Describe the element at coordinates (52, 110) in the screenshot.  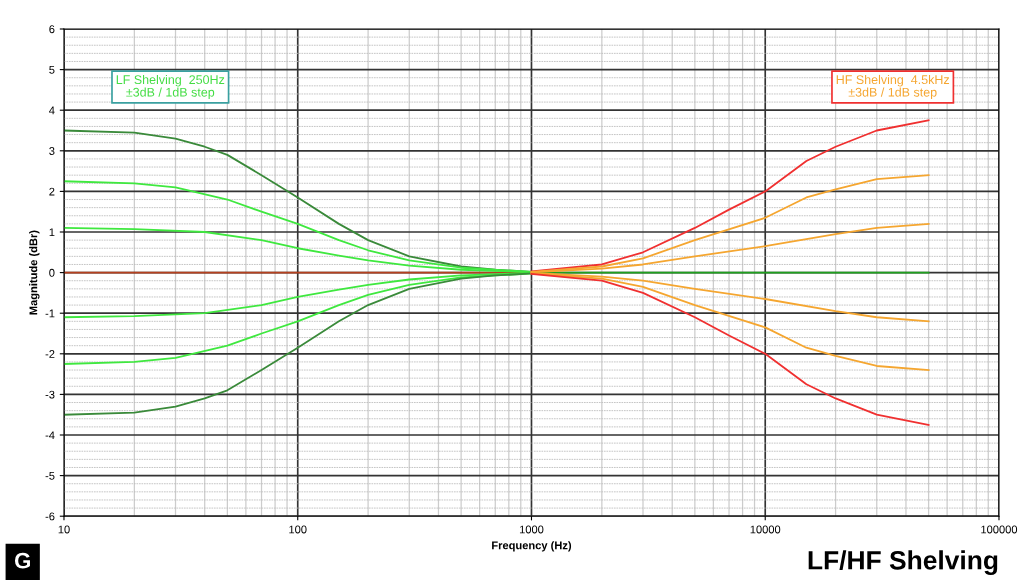
I see `y-tick-label: 4` at that location.